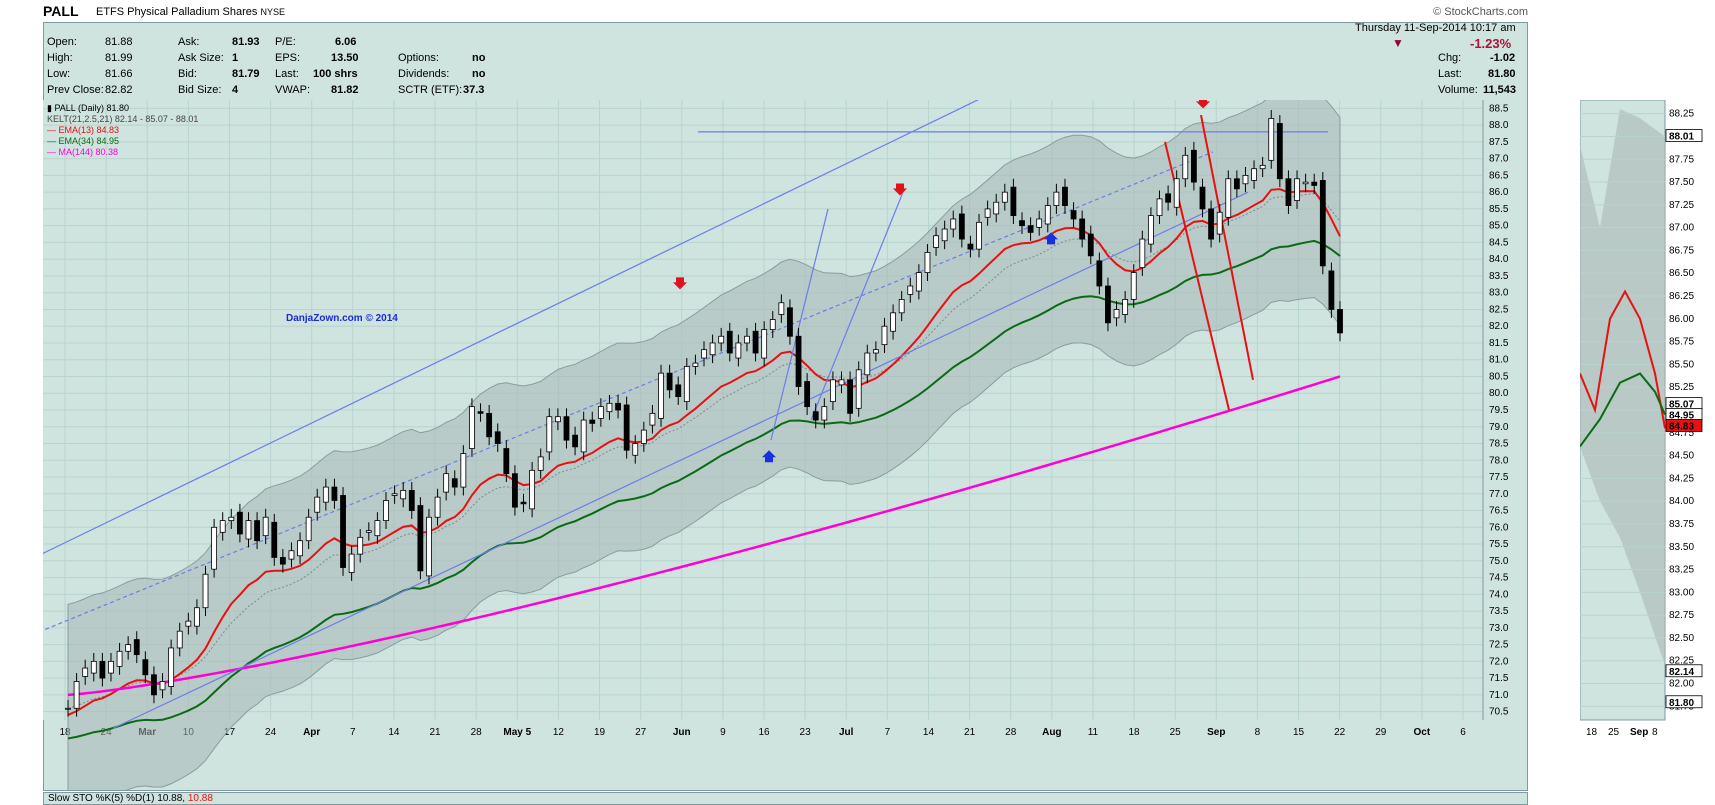 Image resolution: width=1715 pixels, height=805 pixels. What do you see at coordinates (88, 108) in the screenshot?
I see `legend-price: ▮ PALL (Daily) 81.80` at bounding box center [88, 108].